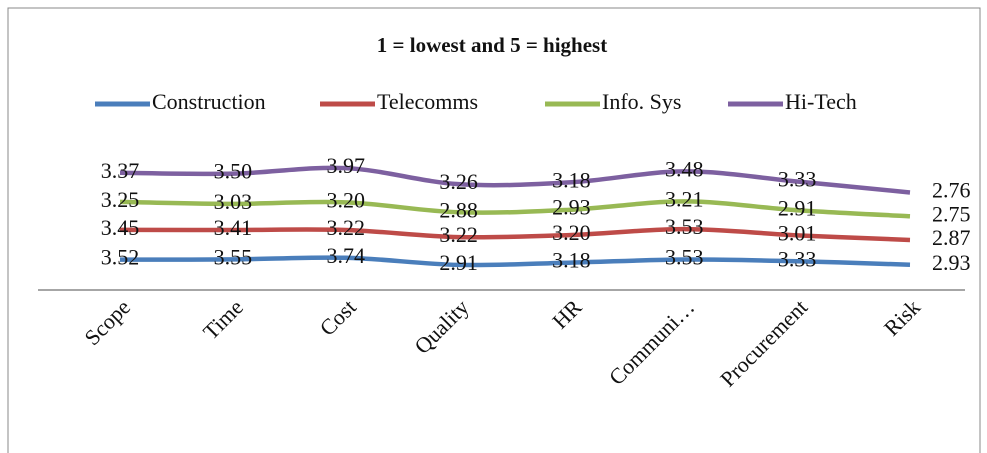 The width and height of the screenshot is (987, 453). What do you see at coordinates (427, 101) in the screenshot?
I see `legend-label: Telecomms` at bounding box center [427, 101].